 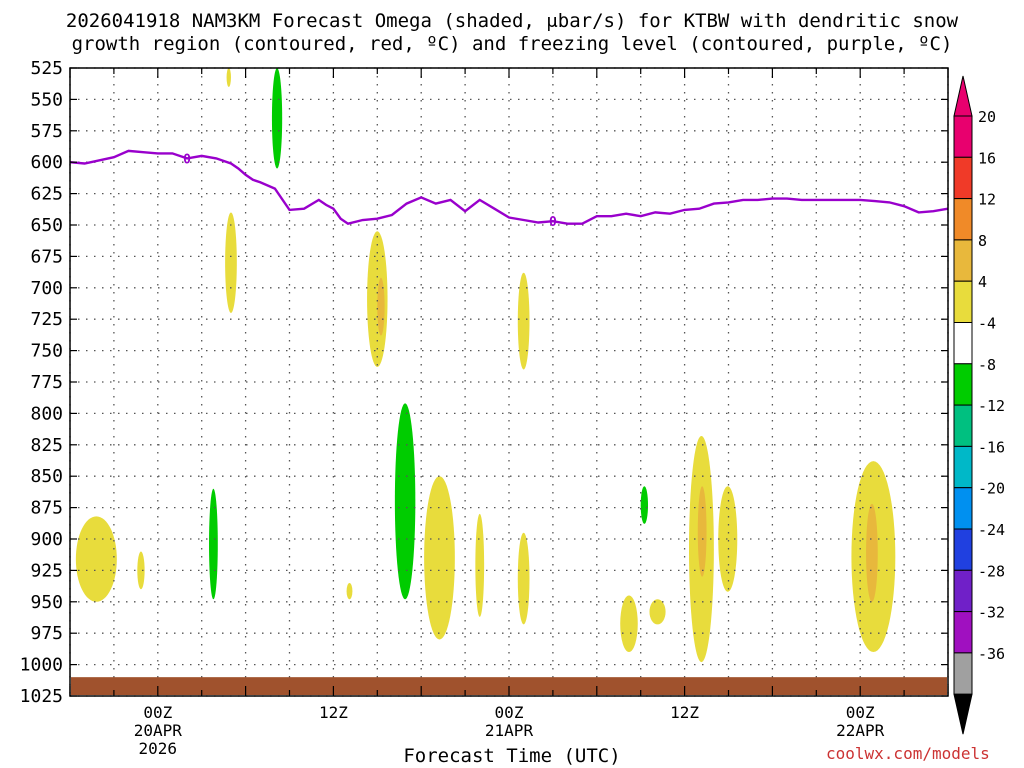 I want to click on y-tick-label: 800, so click(x=46, y=413).